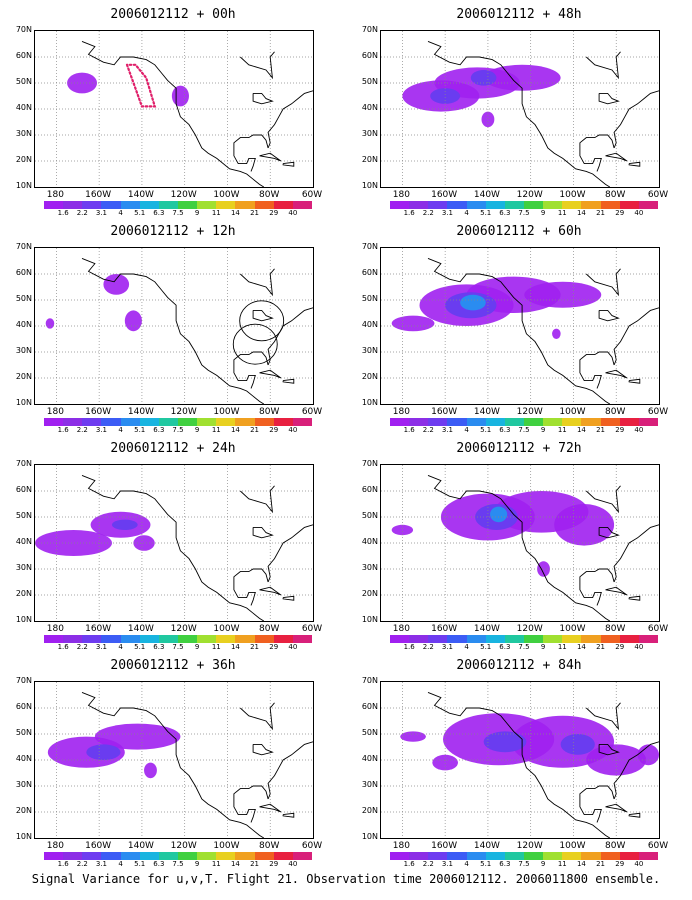 Image resolution: width=692 pixels, height=900 pixels. I want to click on lat-label: 10N, so click(369, 185).